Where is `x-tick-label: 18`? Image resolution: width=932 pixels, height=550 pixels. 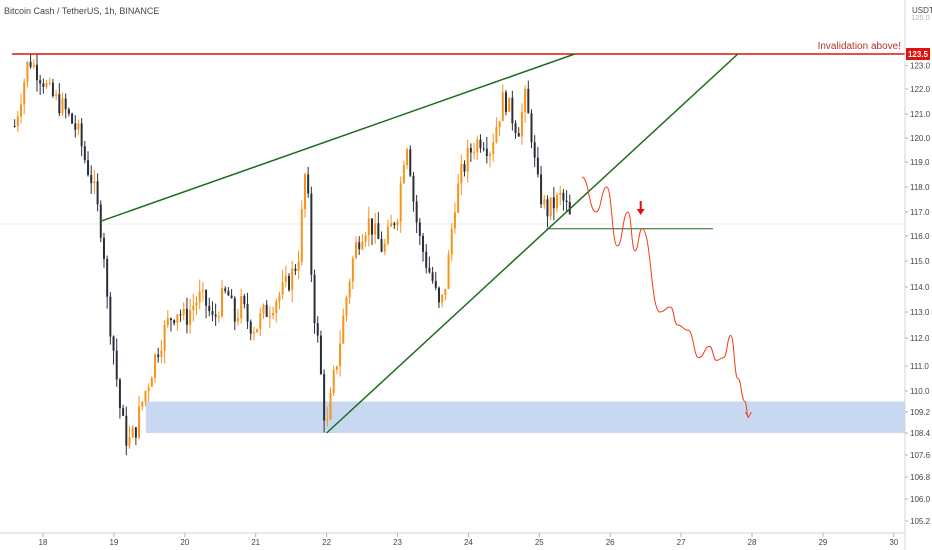 x-tick-label: 18 is located at coordinates (43, 542).